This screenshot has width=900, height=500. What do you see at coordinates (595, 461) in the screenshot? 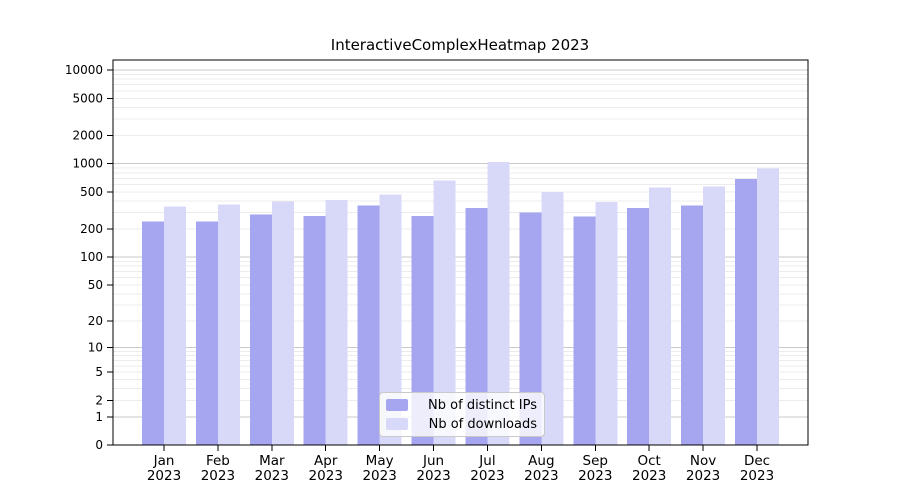
I see `x-tick-label-month: Sep` at bounding box center [595, 461].